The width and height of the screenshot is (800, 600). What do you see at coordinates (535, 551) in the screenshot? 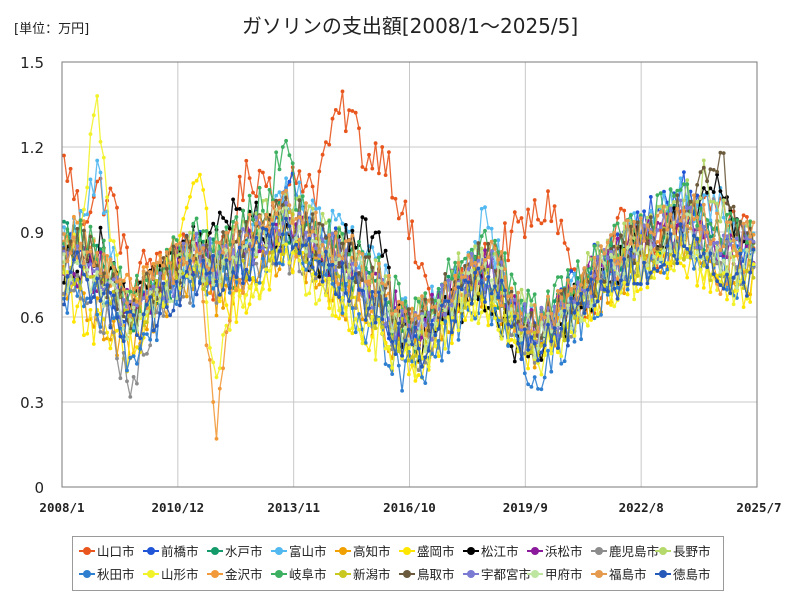
I see `legend-marker-icon` at bounding box center [535, 551].